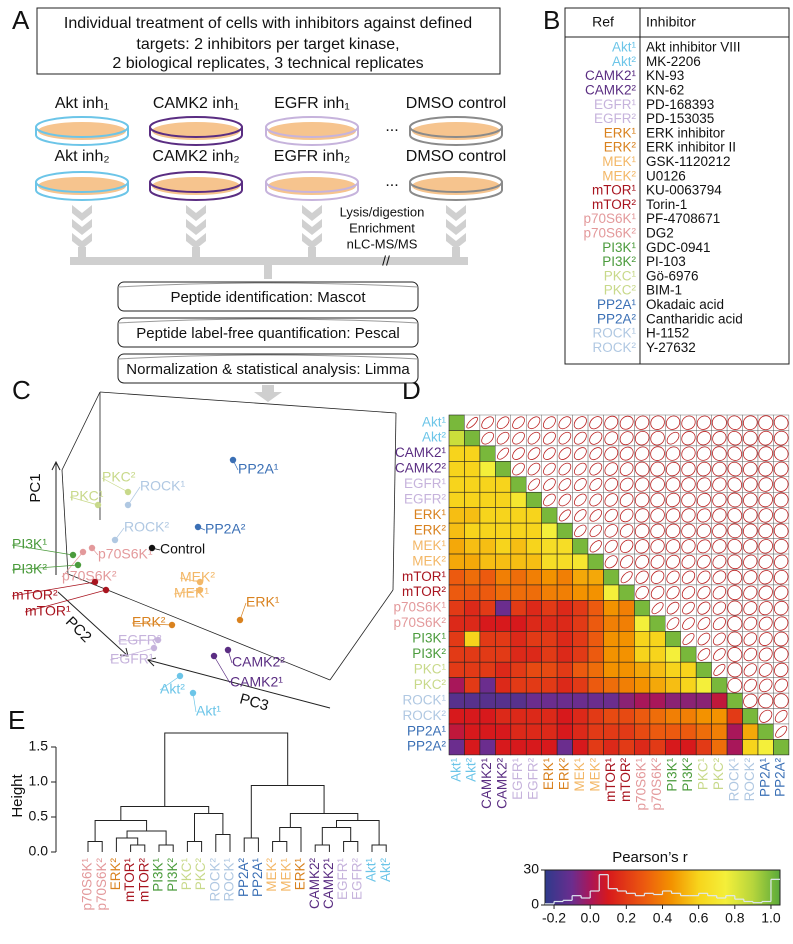 The width and height of the screenshot is (793, 944). I want to click on flow-stem, so click(82, 254).